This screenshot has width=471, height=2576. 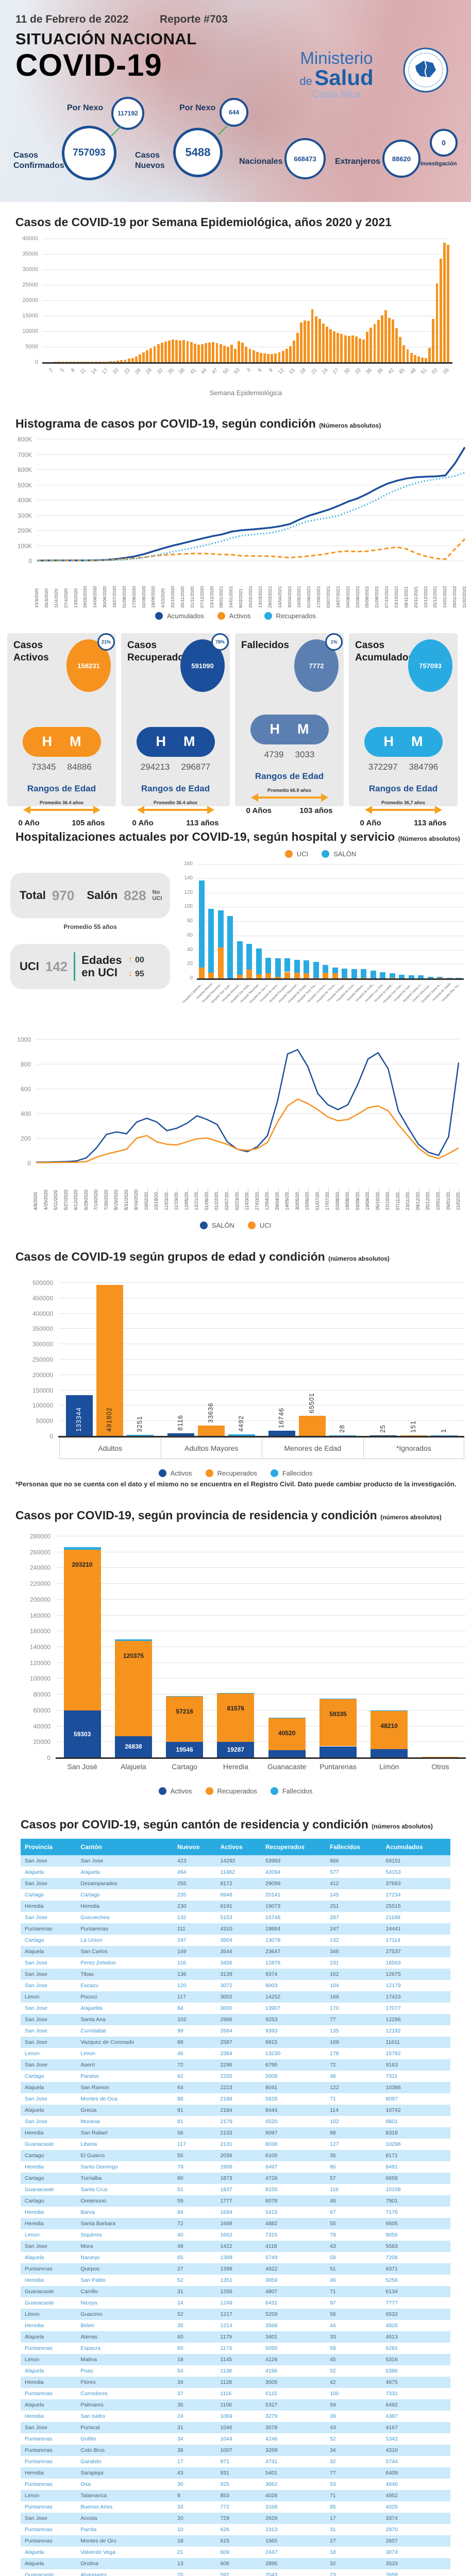 What do you see at coordinates (271, 2235) in the screenshot?
I see `table-cell: 7315` at bounding box center [271, 2235].